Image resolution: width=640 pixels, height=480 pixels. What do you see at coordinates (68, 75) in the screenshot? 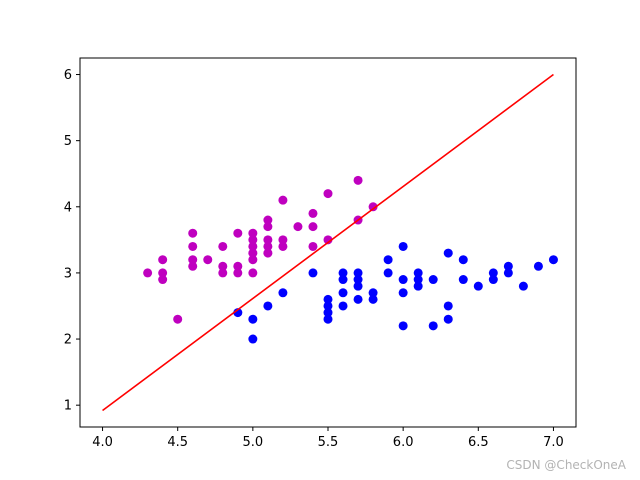
I see `y-tick-label: 6` at bounding box center [68, 75].